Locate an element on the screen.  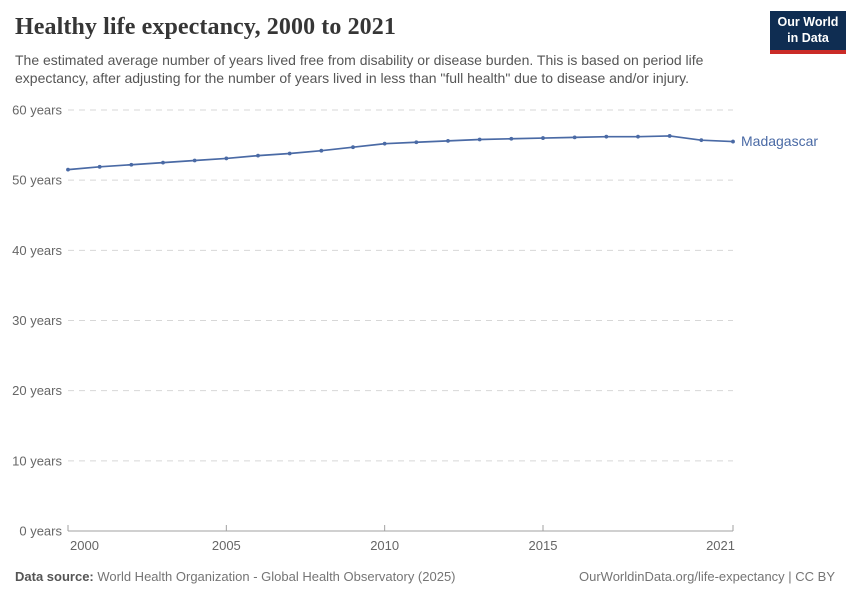
x-axis-label: 2015 is located at coordinates (543, 545).